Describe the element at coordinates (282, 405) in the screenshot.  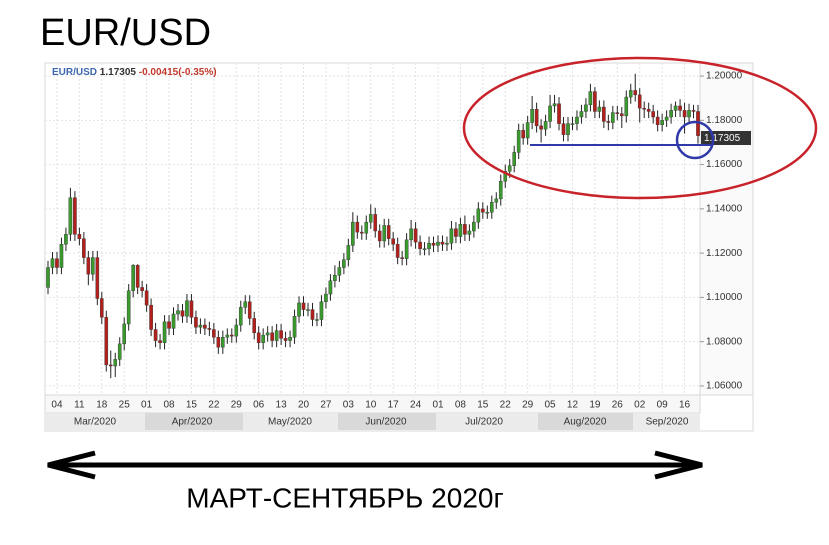
I see `x-tick-label: 13` at that location.